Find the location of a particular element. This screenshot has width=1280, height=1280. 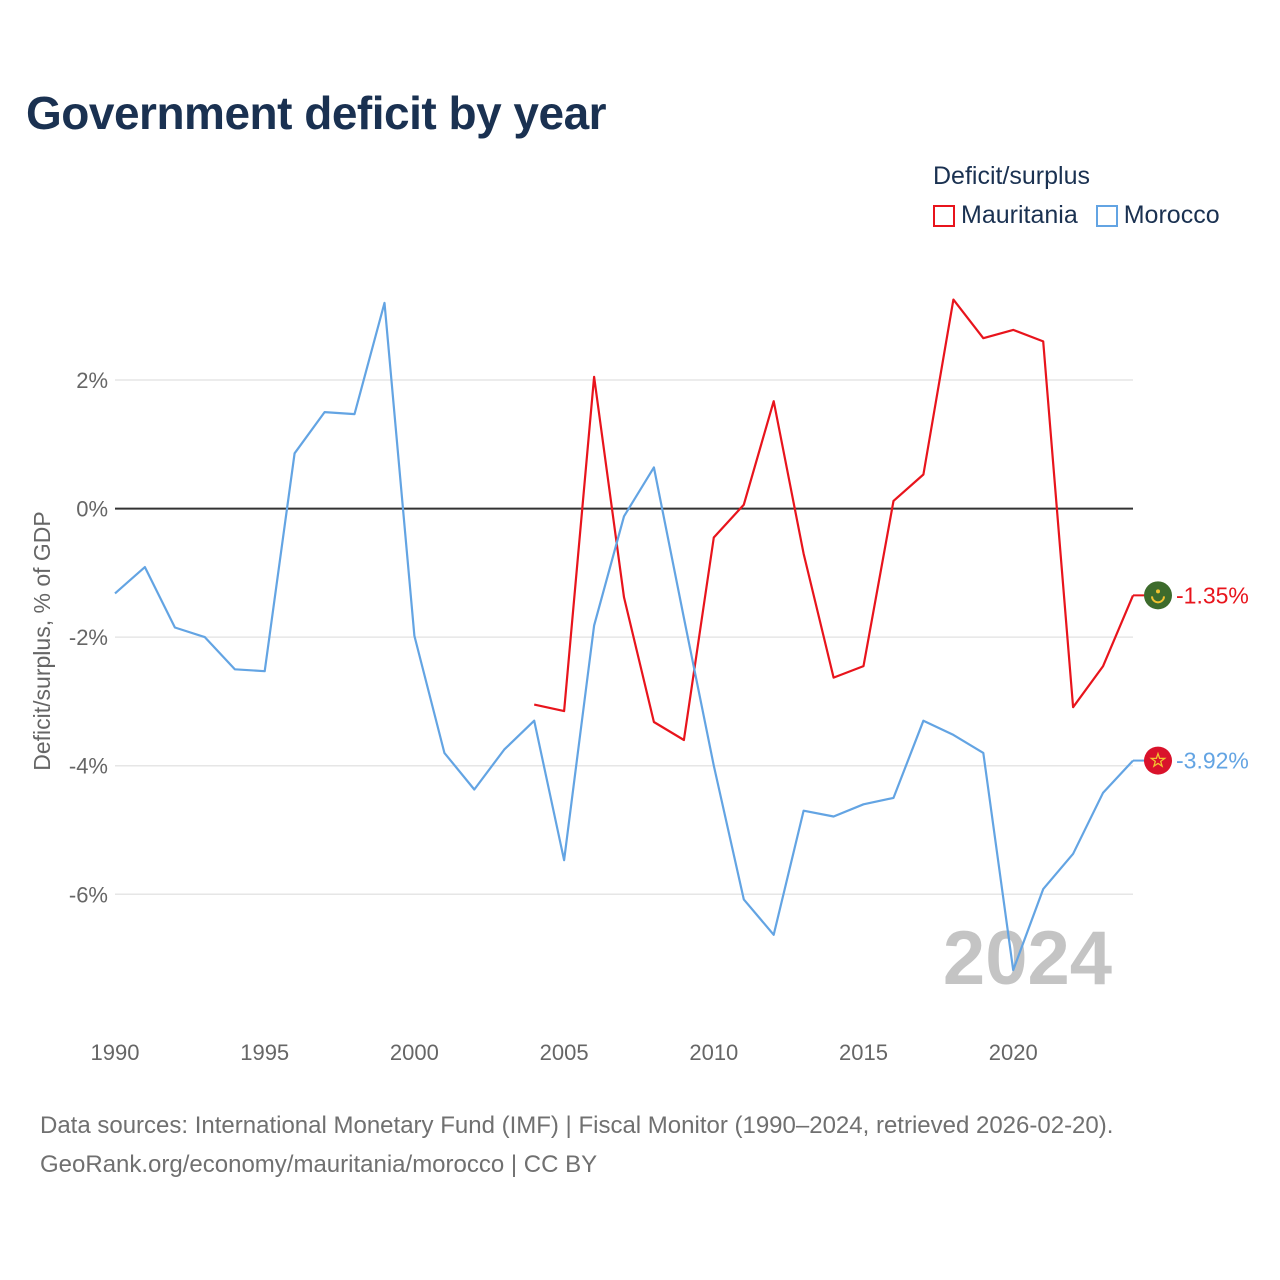

morocco-flag-icon is located at coordinates (1158, 760).